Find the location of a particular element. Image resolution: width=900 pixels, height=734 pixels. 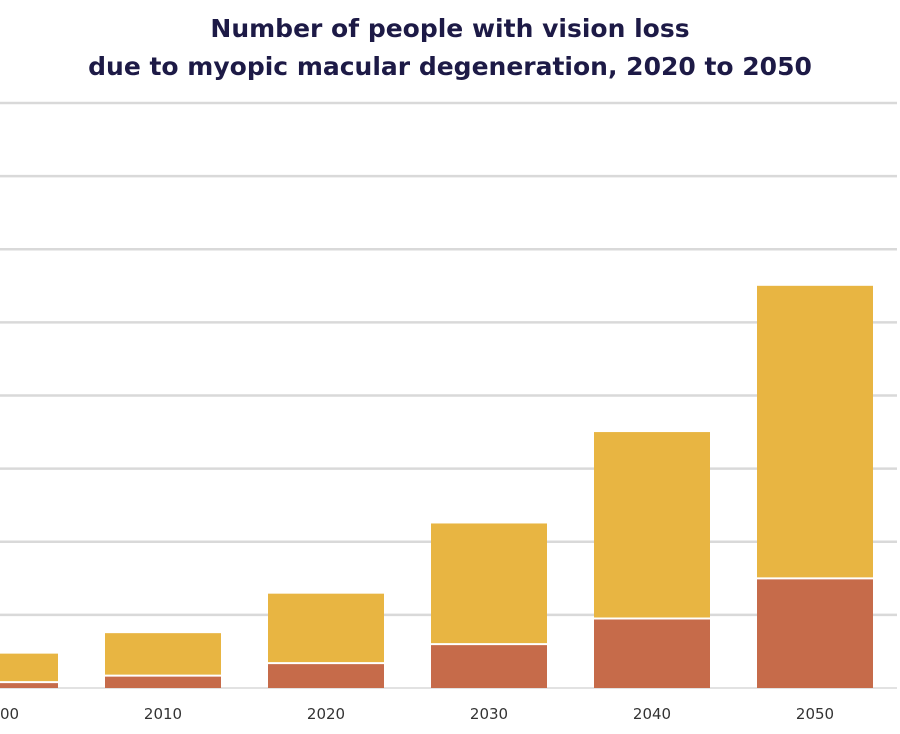

x-tick-label-2040: 2040 is located at coordinates (652, 714).